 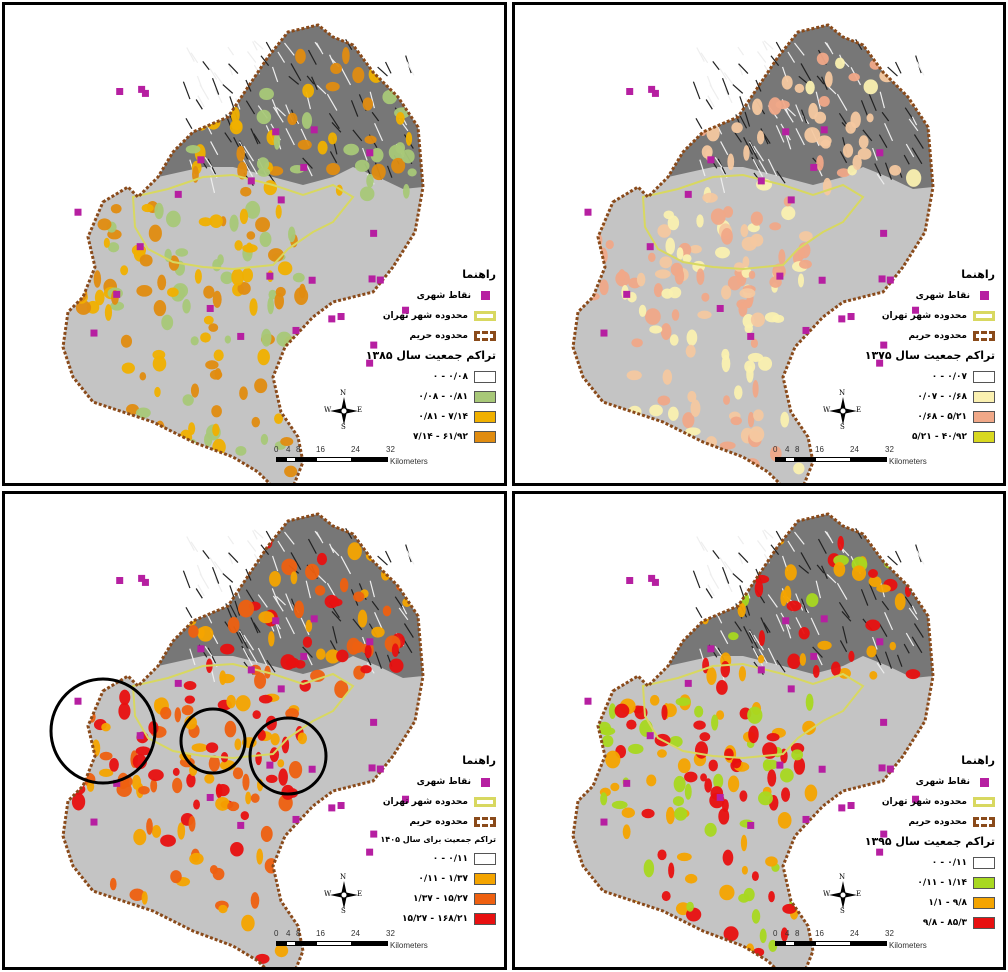 What do you see at coordinates (930, 883) in the screenshot?
I see `legend-class-1: ۱/۱۴ - ۰/۱۱` at bounding box center [930, 883].